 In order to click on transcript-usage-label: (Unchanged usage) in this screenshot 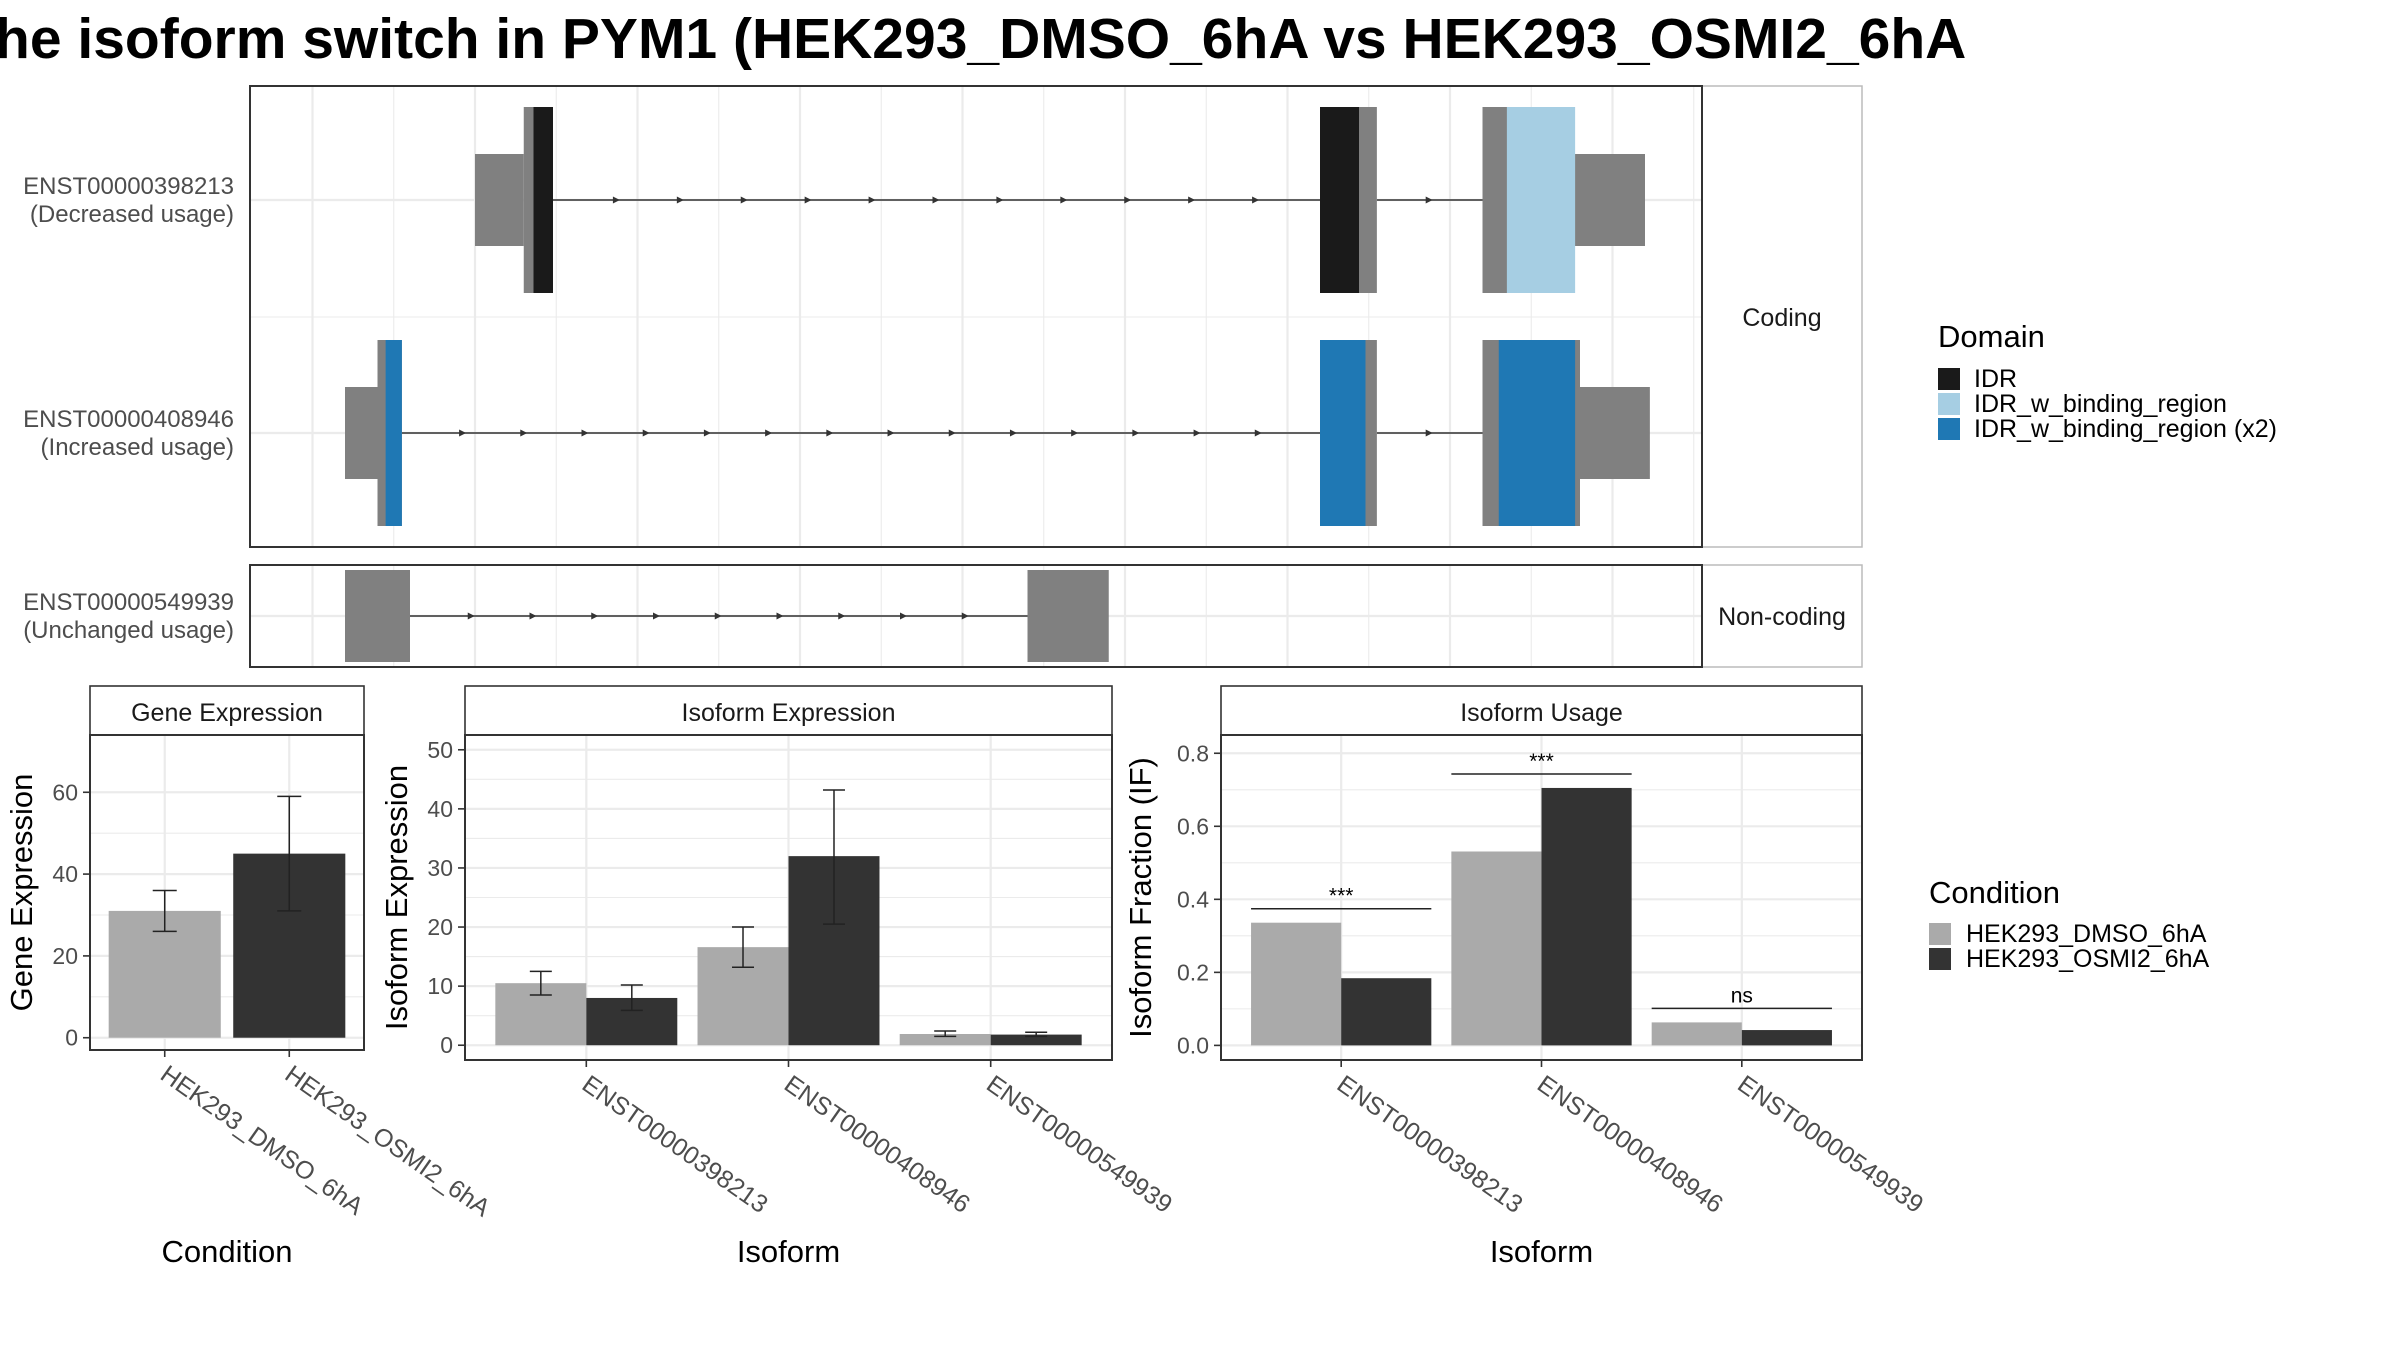, I will do `click(128, 630)`.